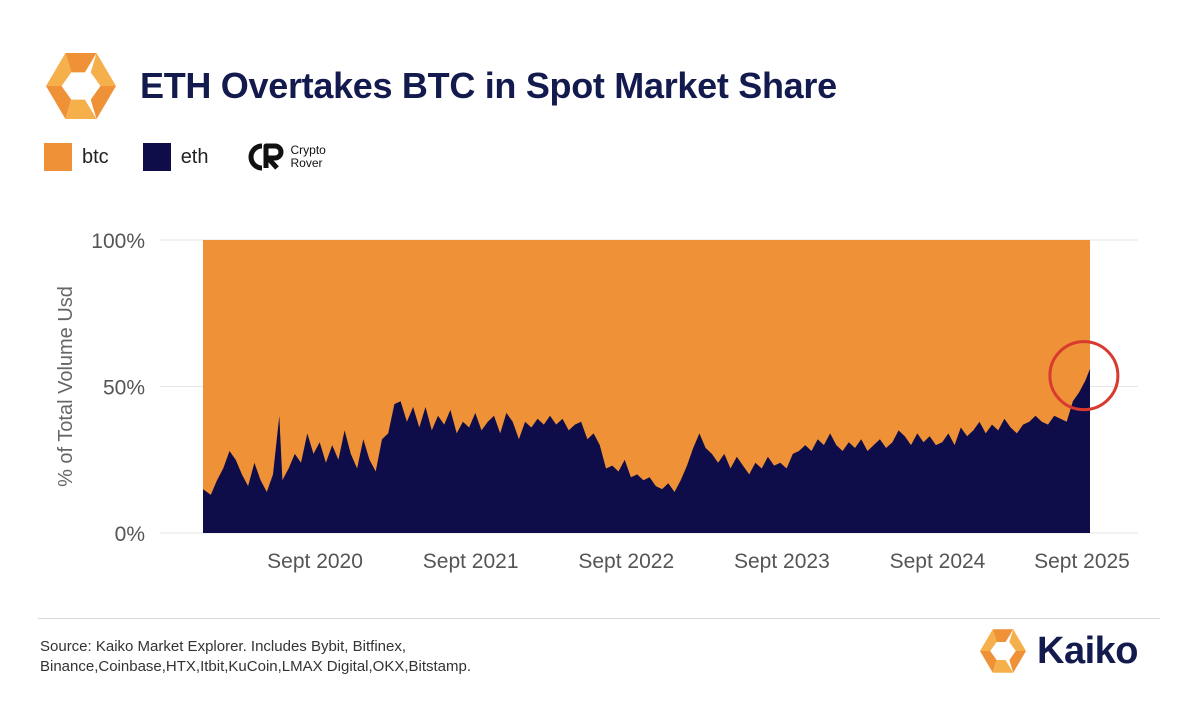 Image resolution: width=1200 pixels, height=705 pixels. I want to click on header: ETH Overtakes BTC in Spot Market Share, so click(439, 86).